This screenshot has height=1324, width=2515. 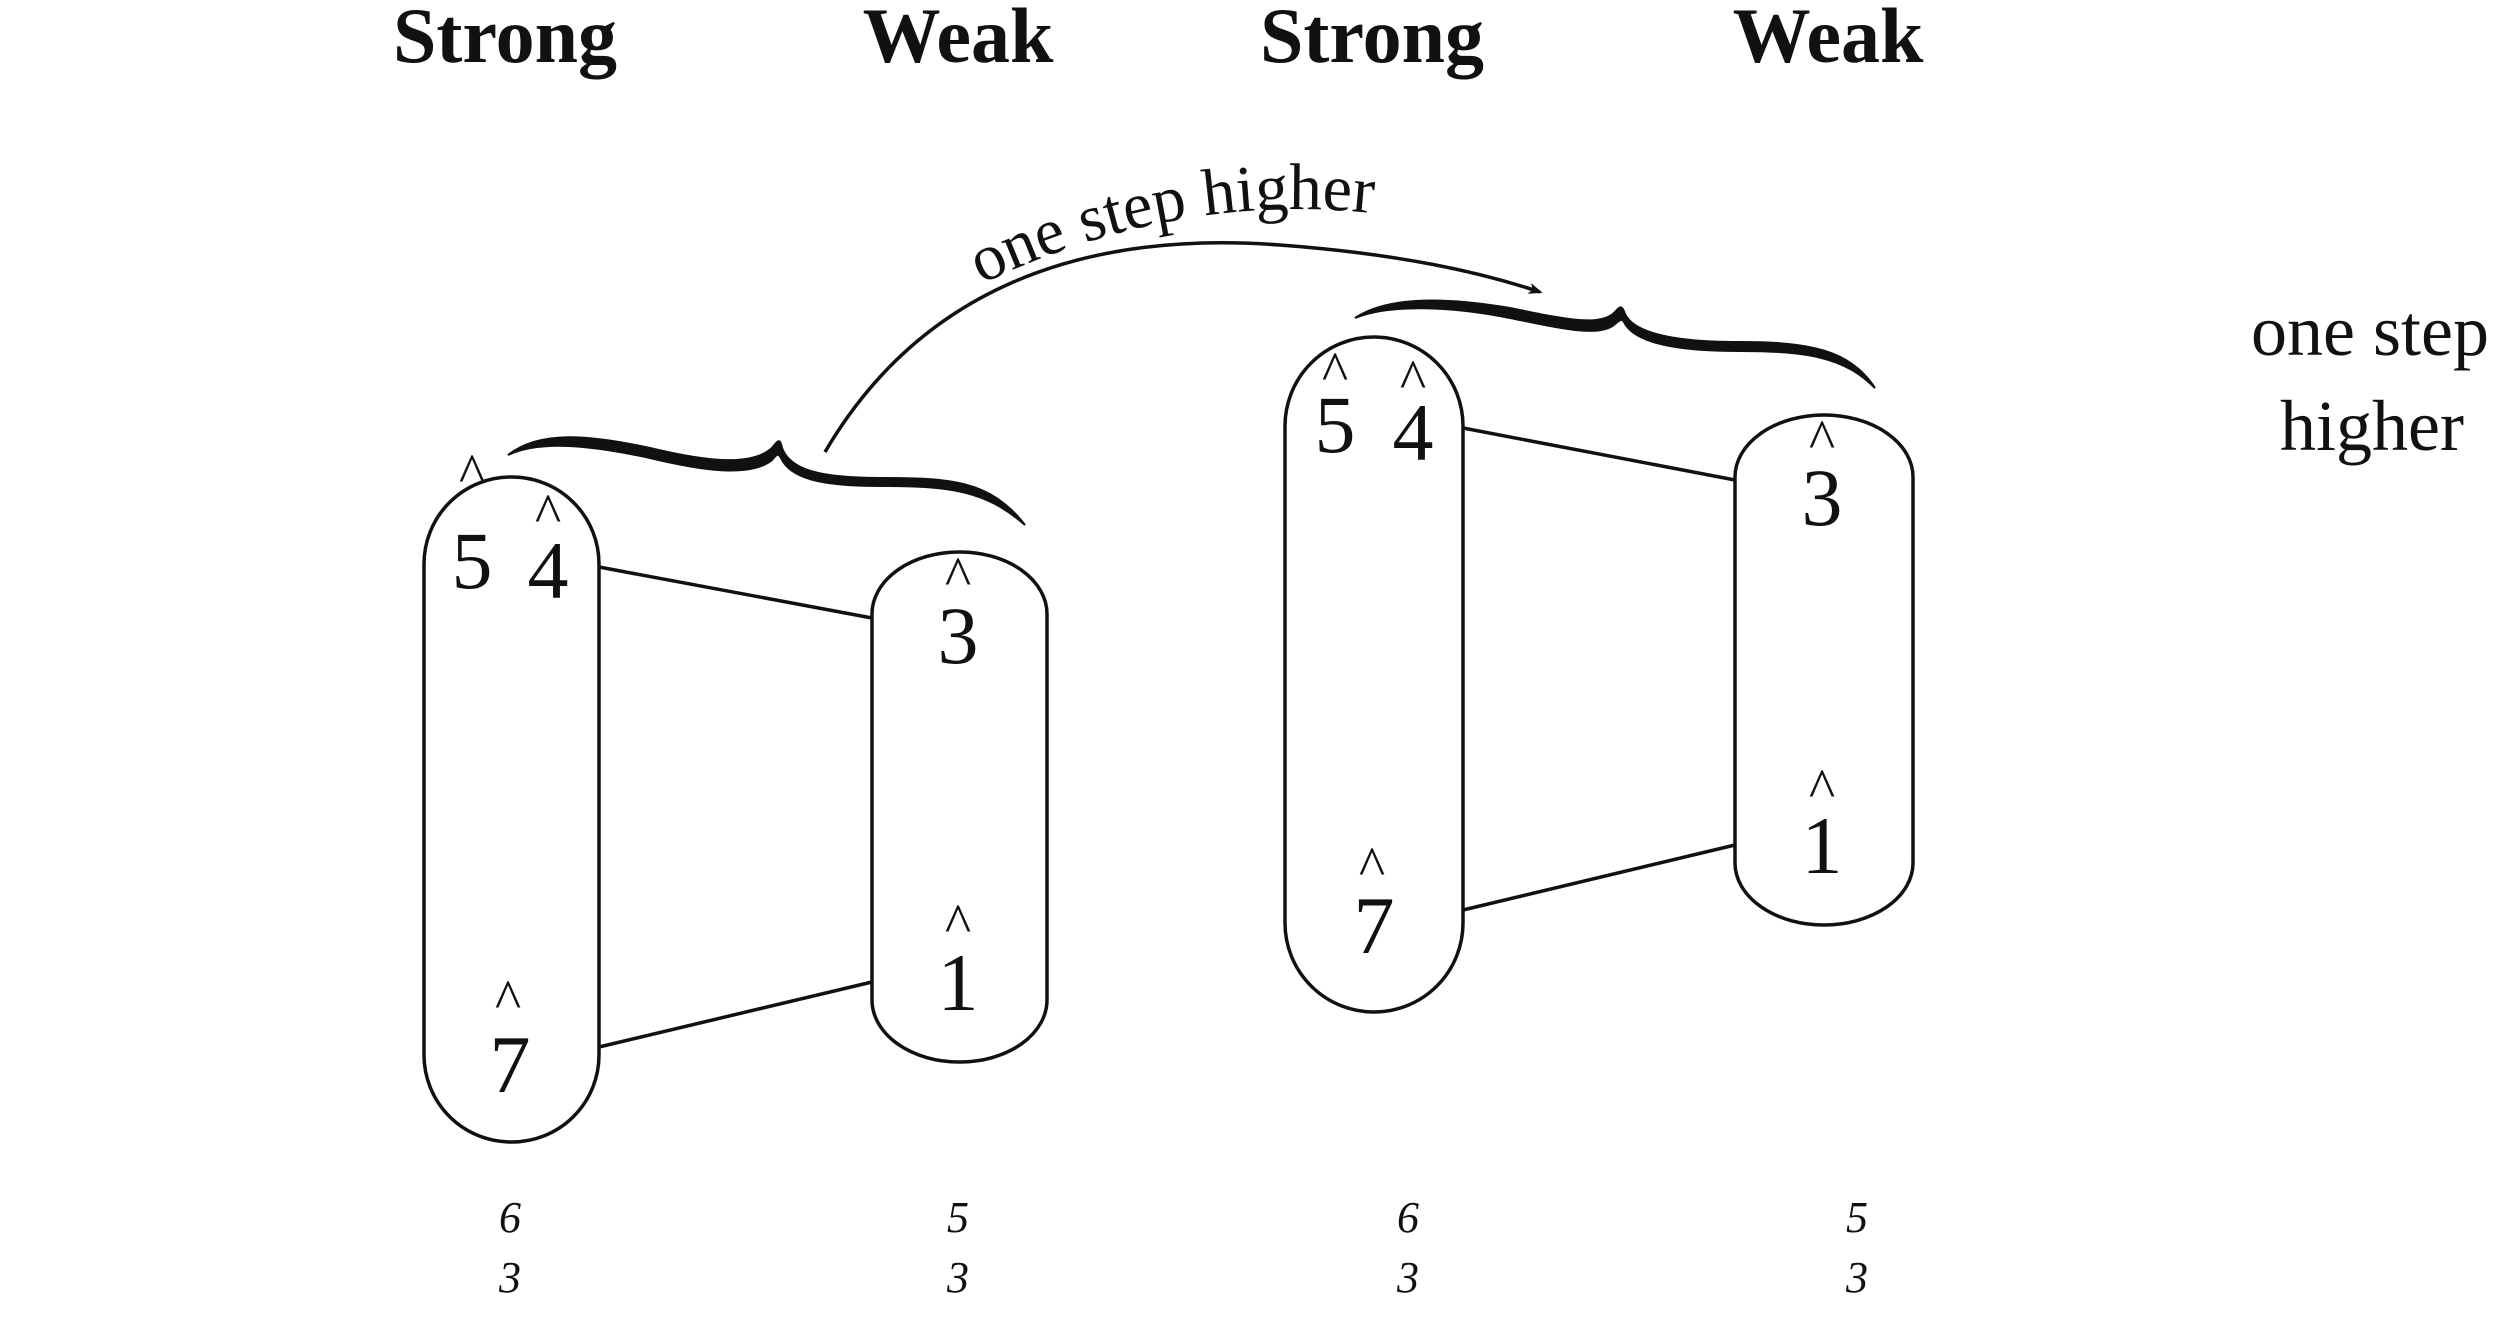 I want to click on header-strong-2: Strong, so click(x=1372, y=39).